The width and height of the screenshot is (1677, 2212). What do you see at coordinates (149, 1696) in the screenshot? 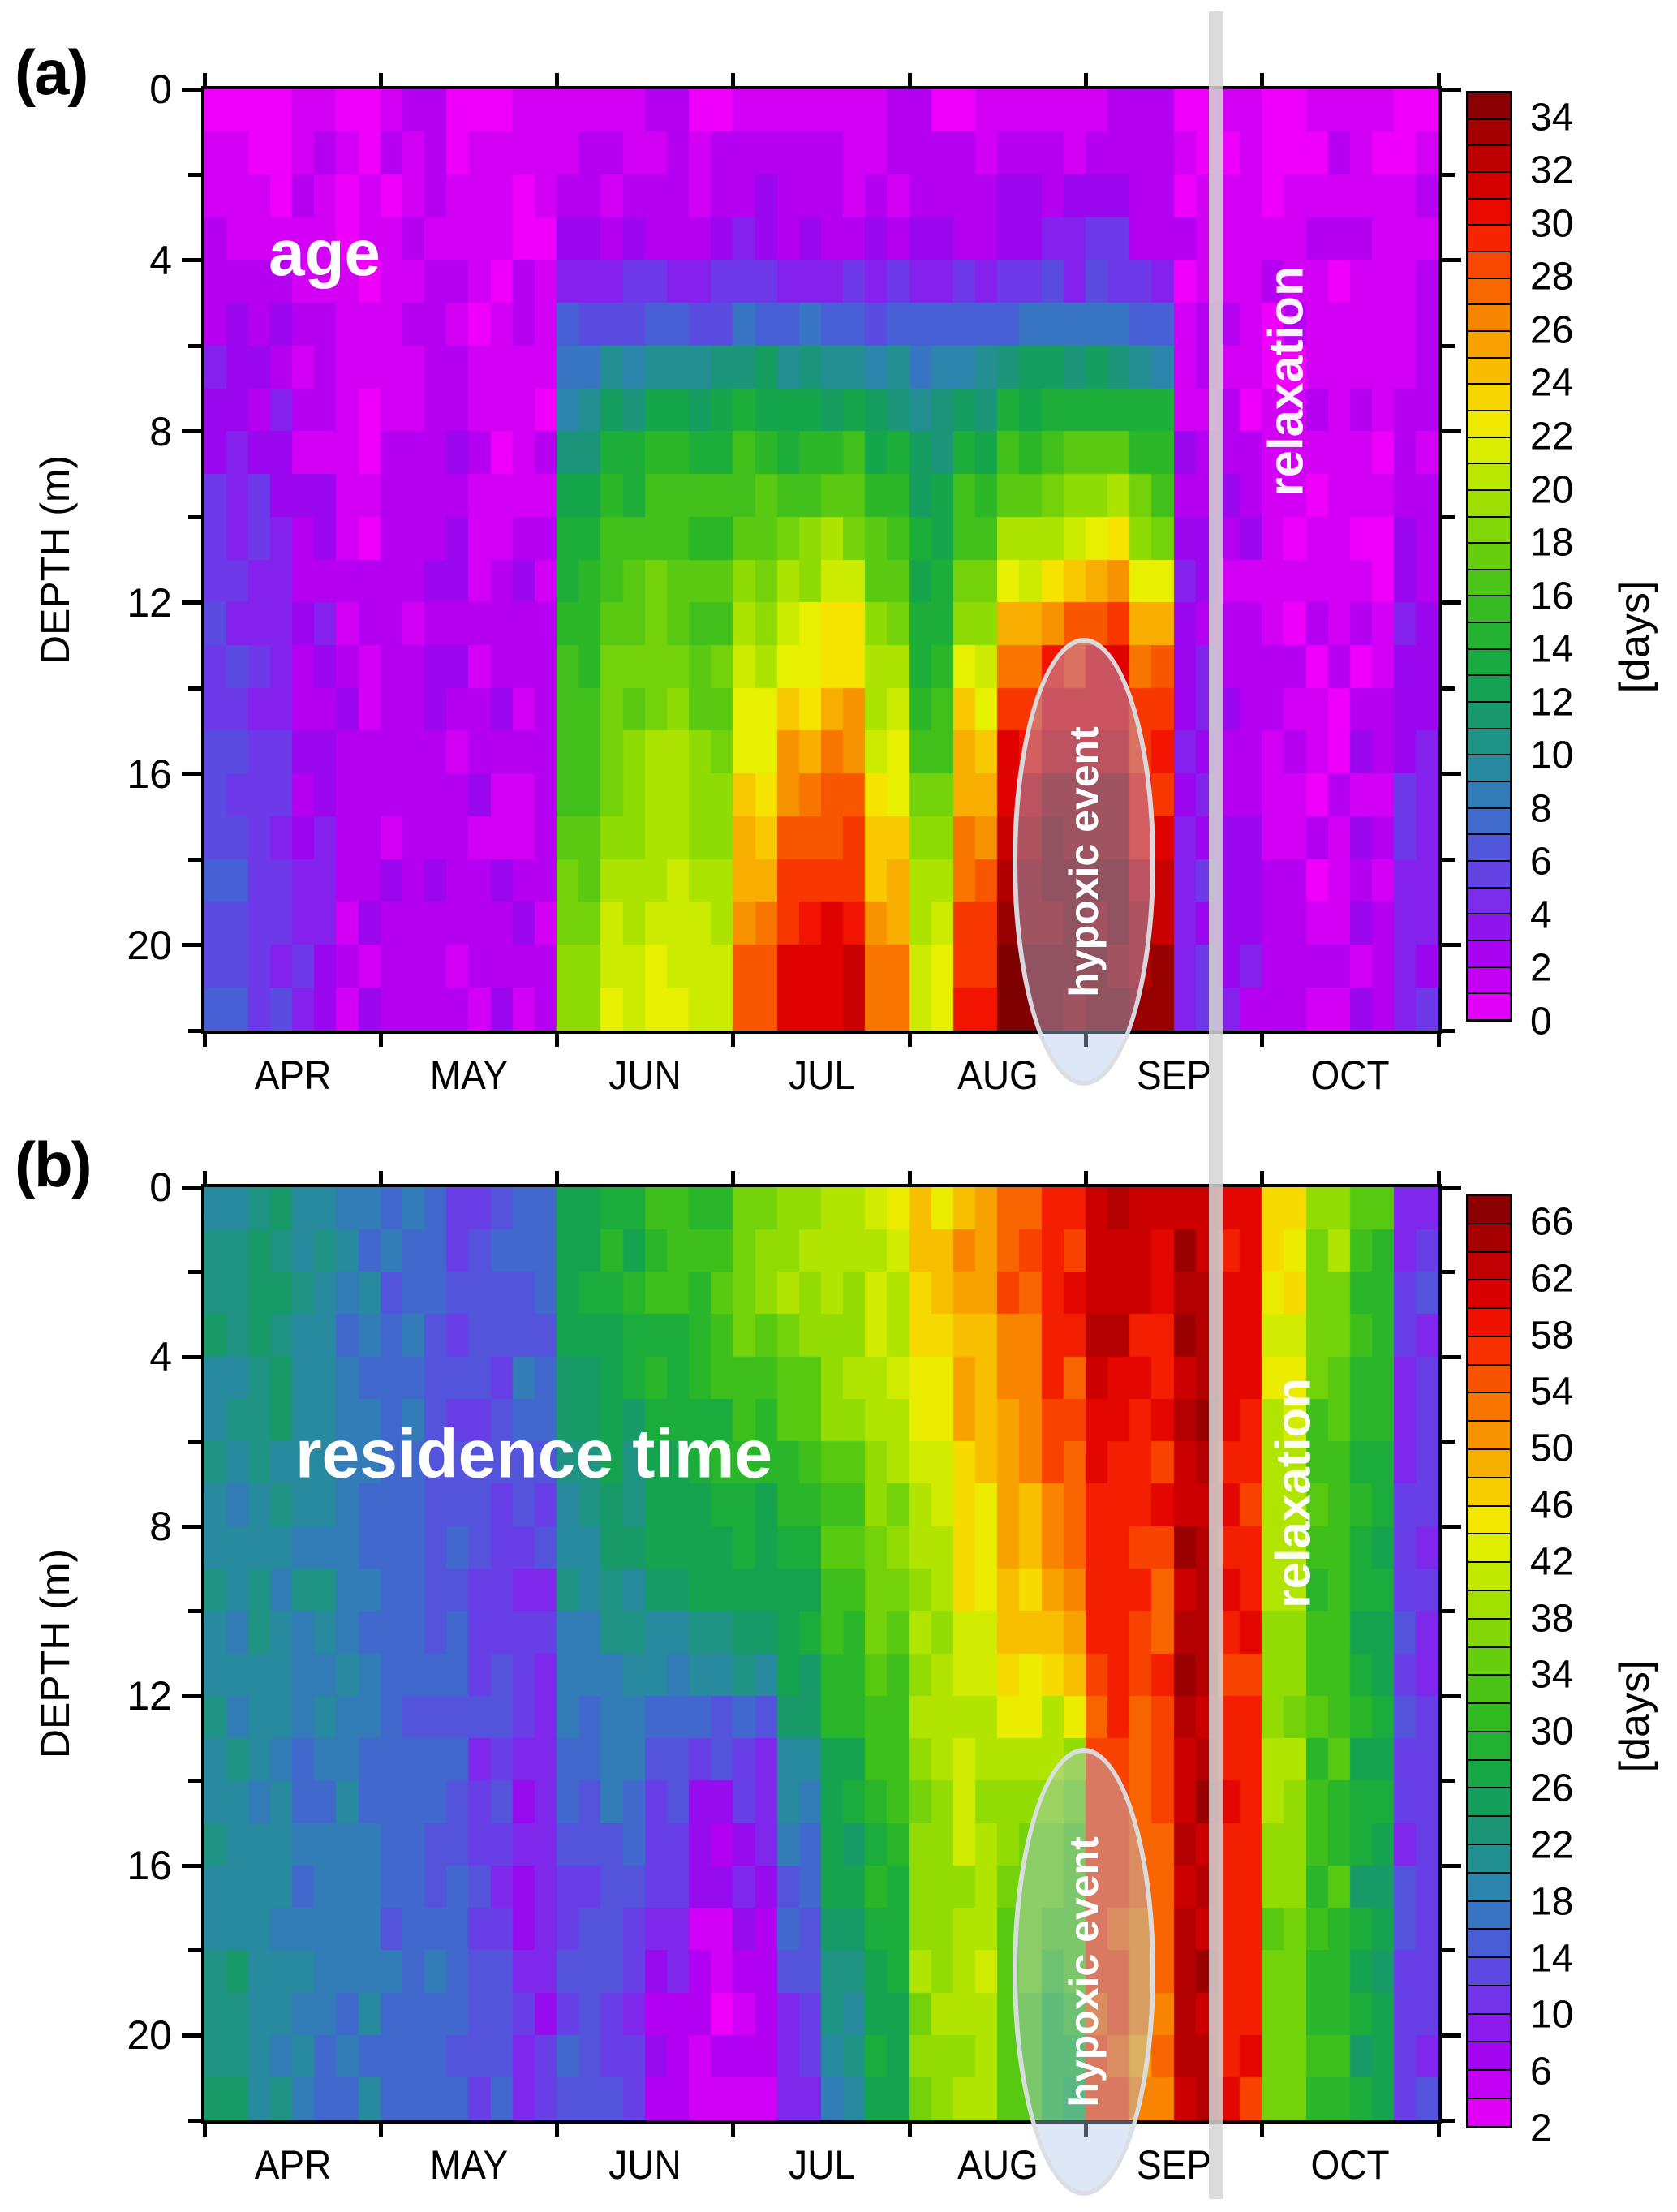
I see `depth-tick-label: 12` at bounding box center [149, 1696].